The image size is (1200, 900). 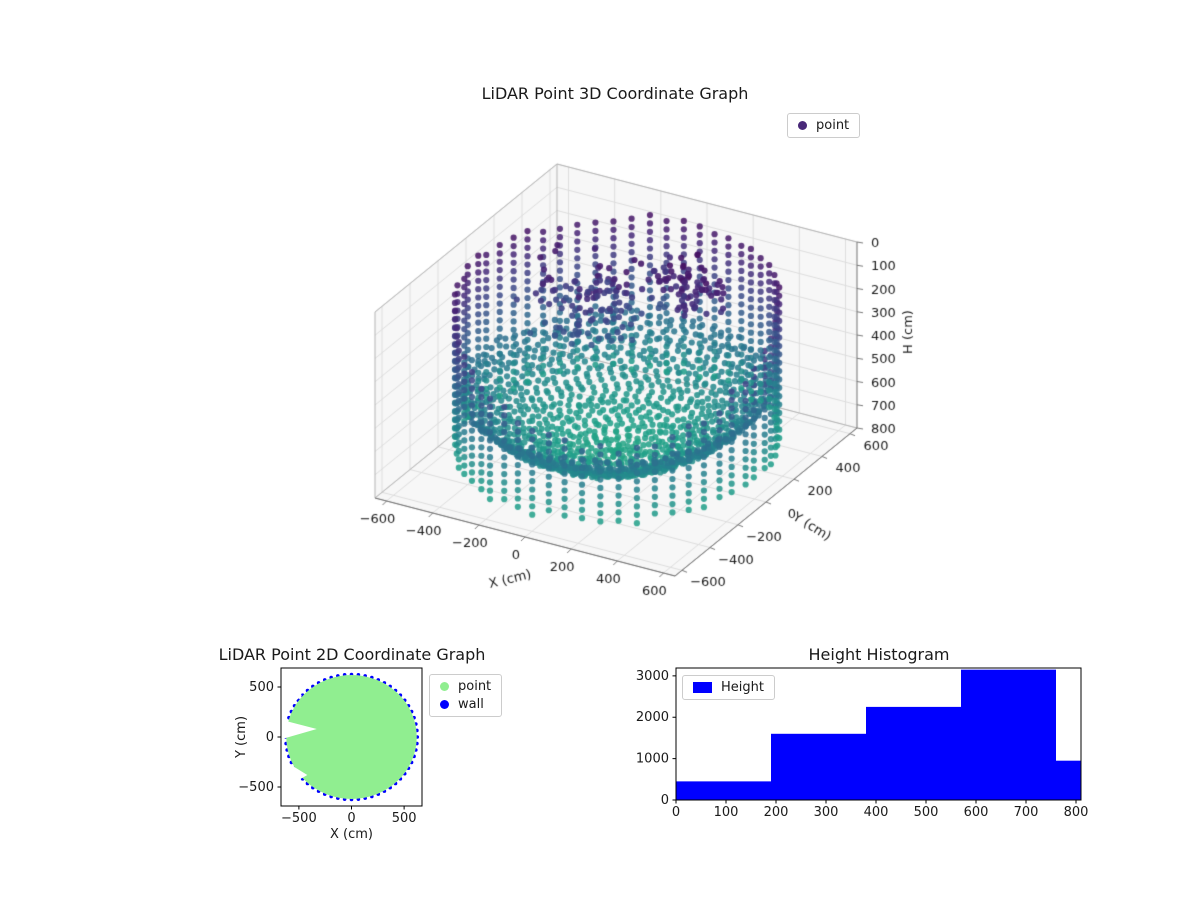 I want to click on histogram-title: Height Histogram, so click(x=879, y=654).